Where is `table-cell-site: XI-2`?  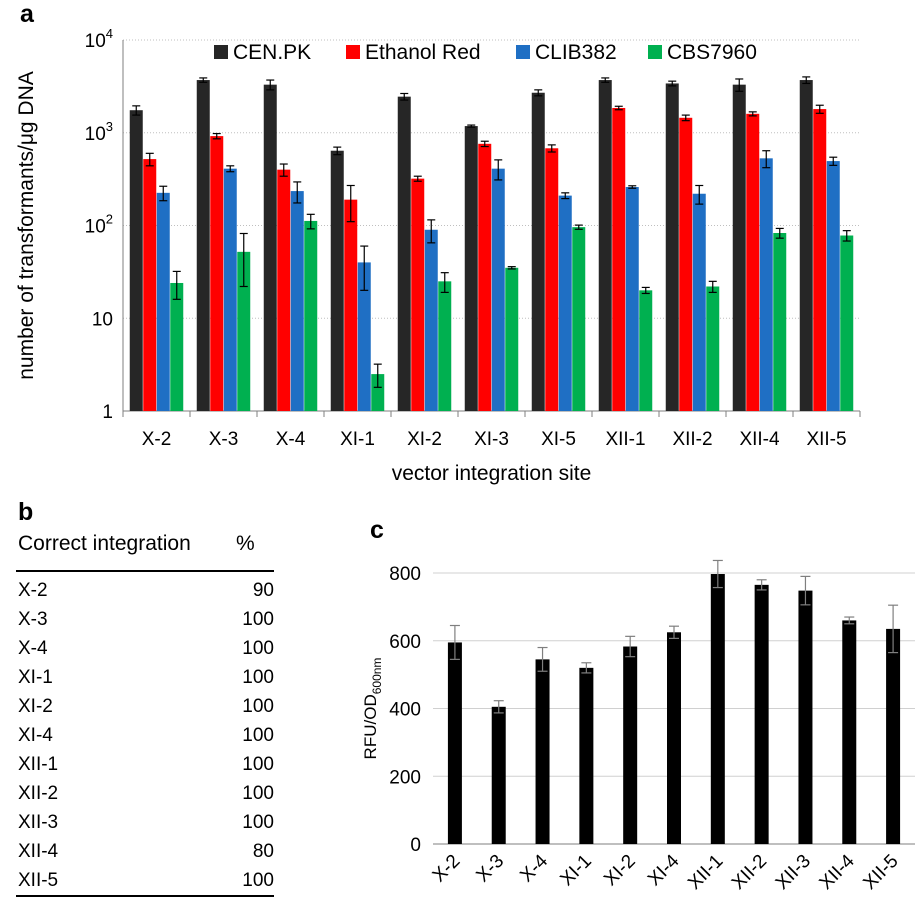
table-cell-site: XI-2 is located at coordinates (35, 706).